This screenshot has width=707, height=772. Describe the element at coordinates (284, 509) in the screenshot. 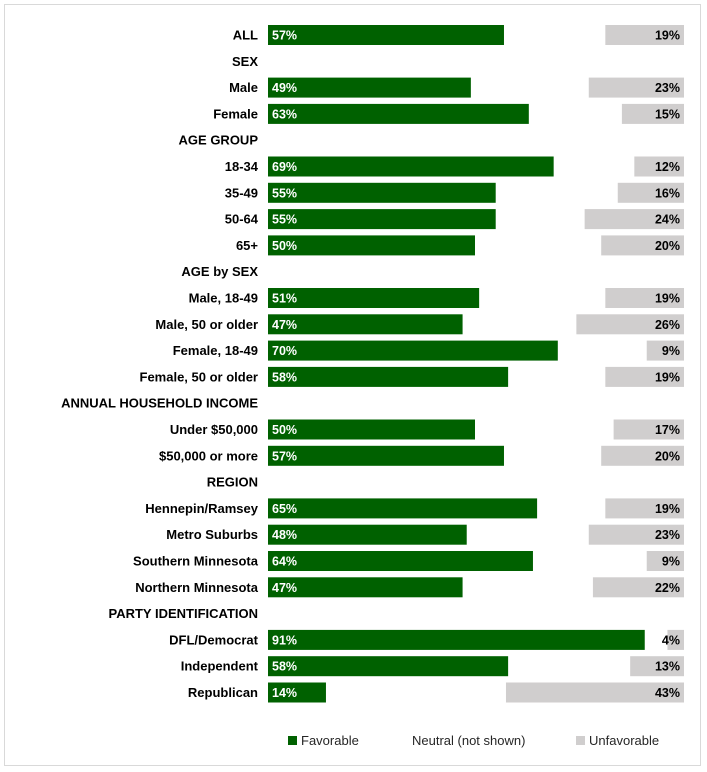

I see `label-favorable-hennepin-ramsey: 65%` at that location.